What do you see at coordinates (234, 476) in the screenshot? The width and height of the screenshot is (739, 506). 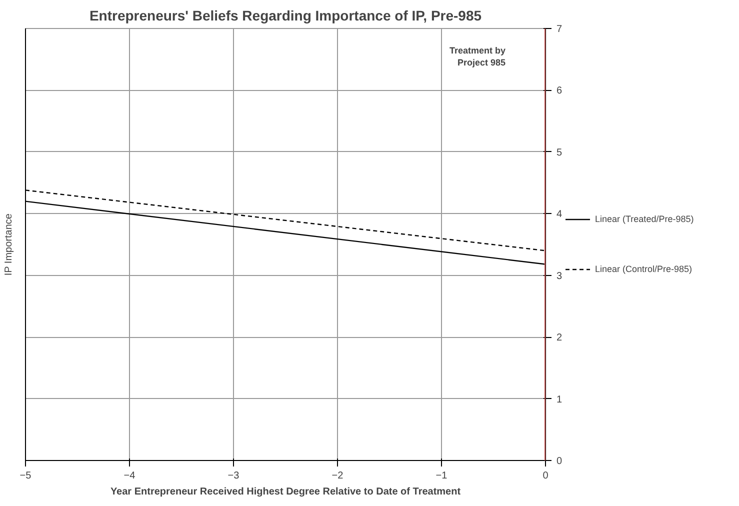 I see `x-tick-label: −3` at bounding box center [234, 476].